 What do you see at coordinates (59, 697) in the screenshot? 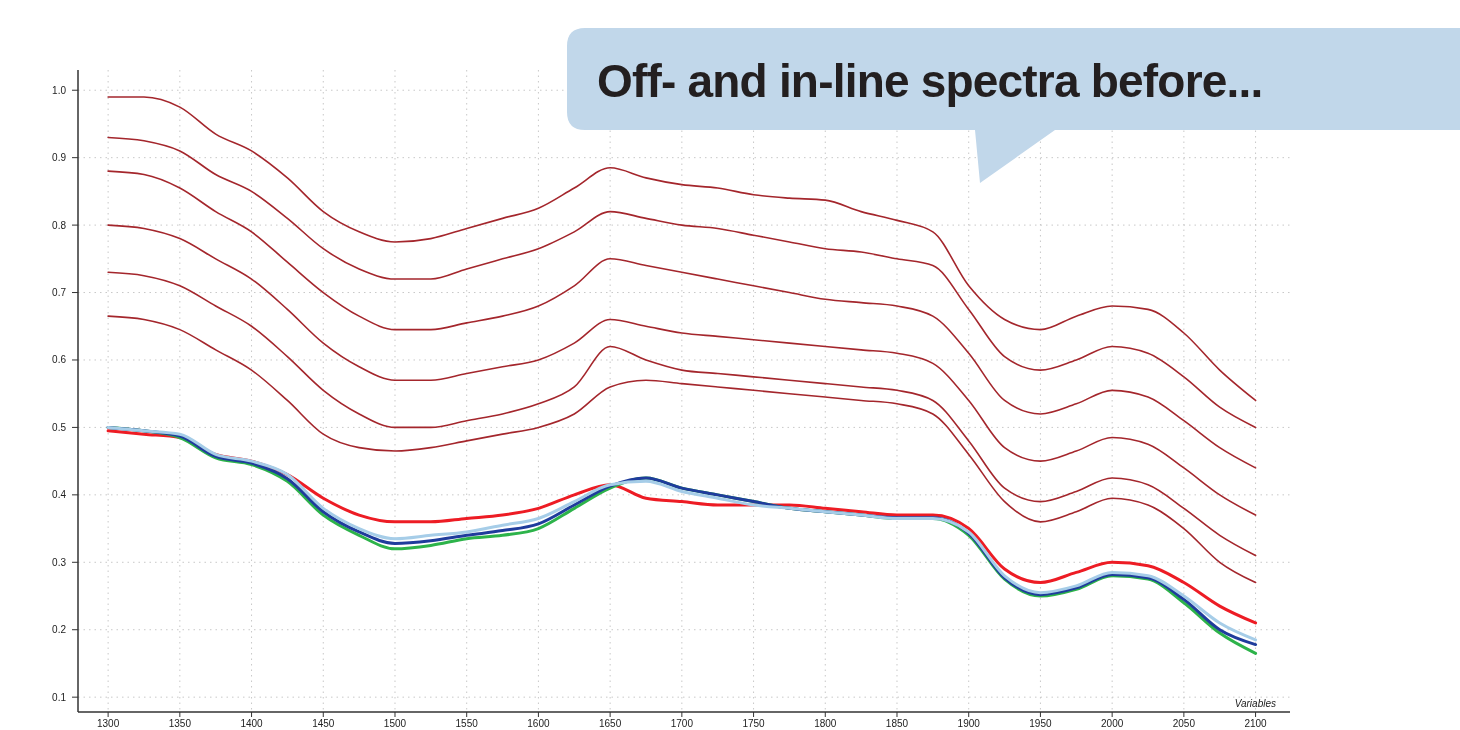
I see `y-tick-label: 0.1` at bounding box center [59, 697].